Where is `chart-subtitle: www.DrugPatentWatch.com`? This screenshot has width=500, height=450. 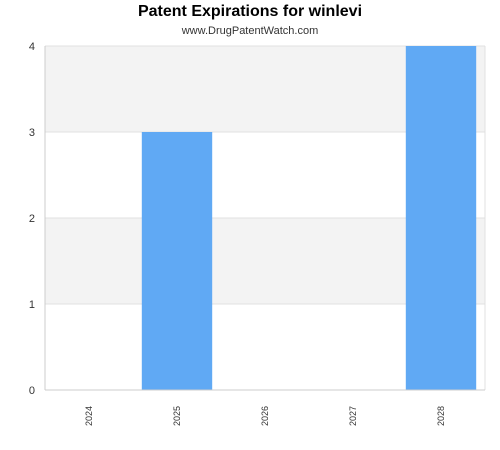
chart-subtitle: www.DrugPatentWatch.com is located at coordinates (250, 31).